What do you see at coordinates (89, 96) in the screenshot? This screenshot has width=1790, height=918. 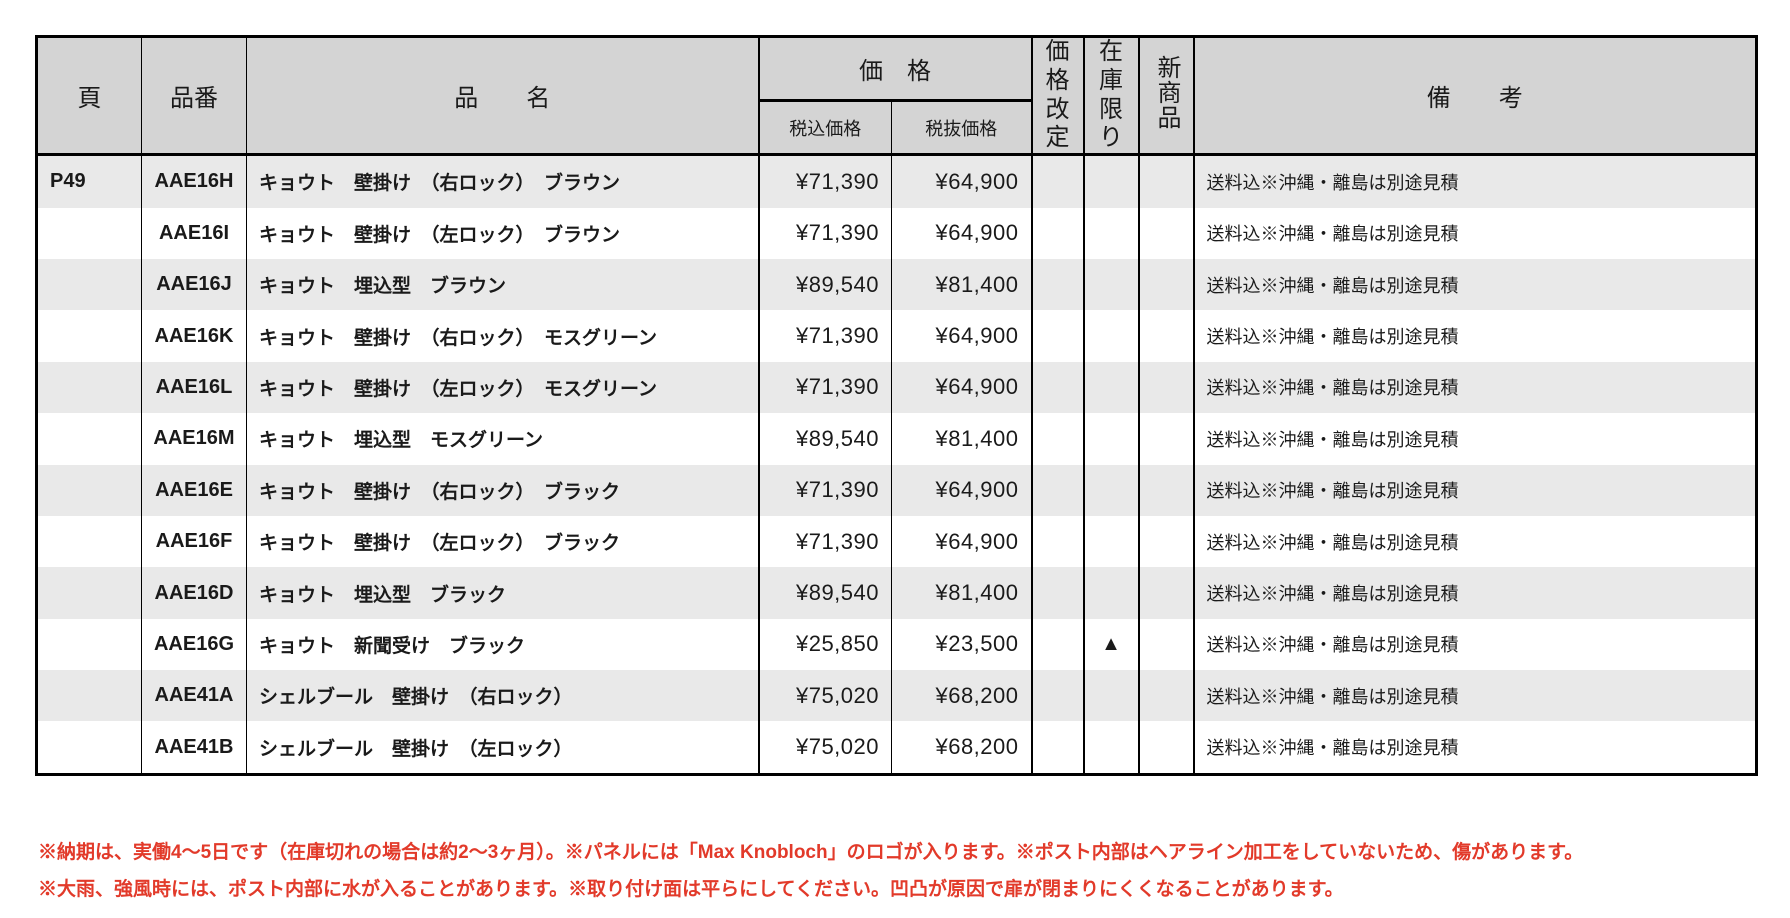 I see `header-page: 頁` at bounding box center [89, 96].